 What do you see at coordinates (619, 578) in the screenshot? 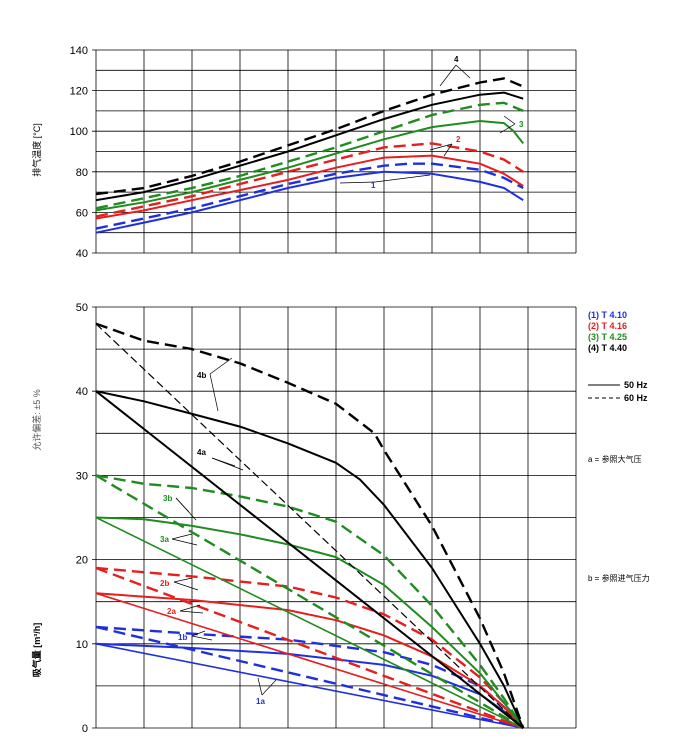
I see `legend-note-b: b = 参照进气压力` at bounding box center [619, 578].